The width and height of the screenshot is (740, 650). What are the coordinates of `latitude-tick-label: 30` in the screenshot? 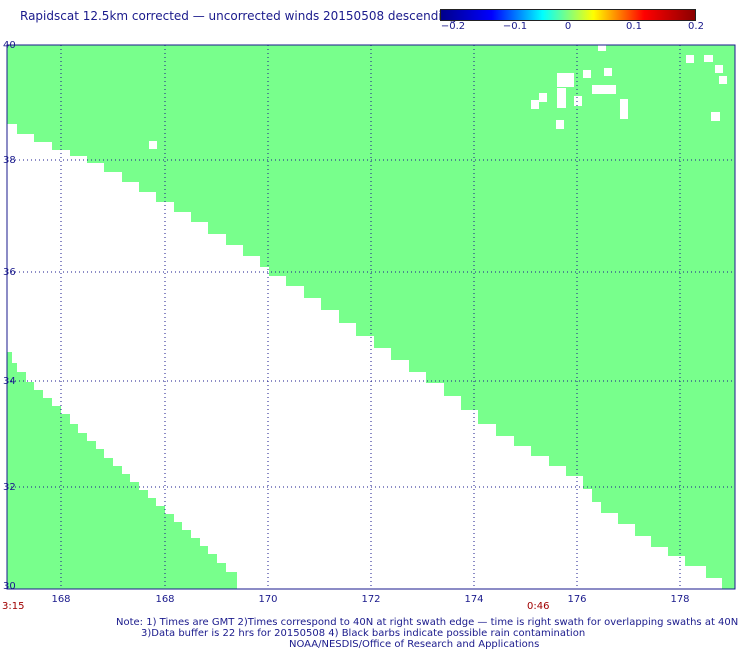 It's located at (9, 586).